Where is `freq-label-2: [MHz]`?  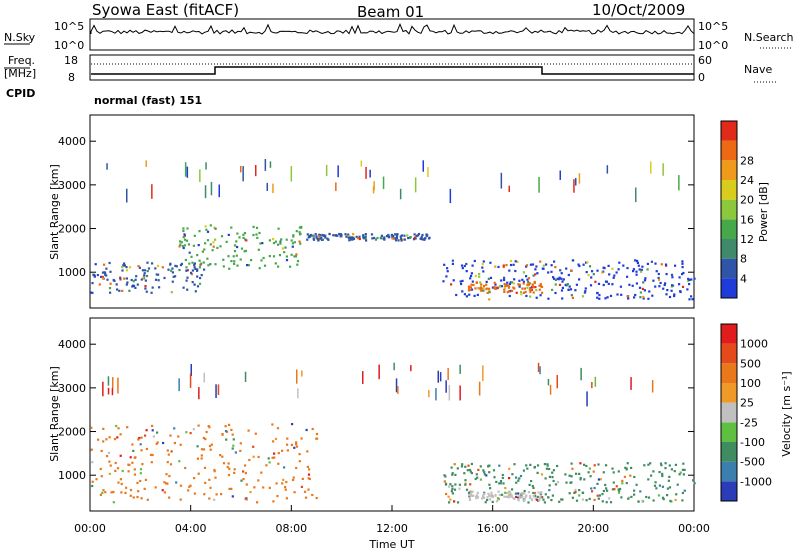
freq-label-2: [MHz] is located at coordinates (20, 73).